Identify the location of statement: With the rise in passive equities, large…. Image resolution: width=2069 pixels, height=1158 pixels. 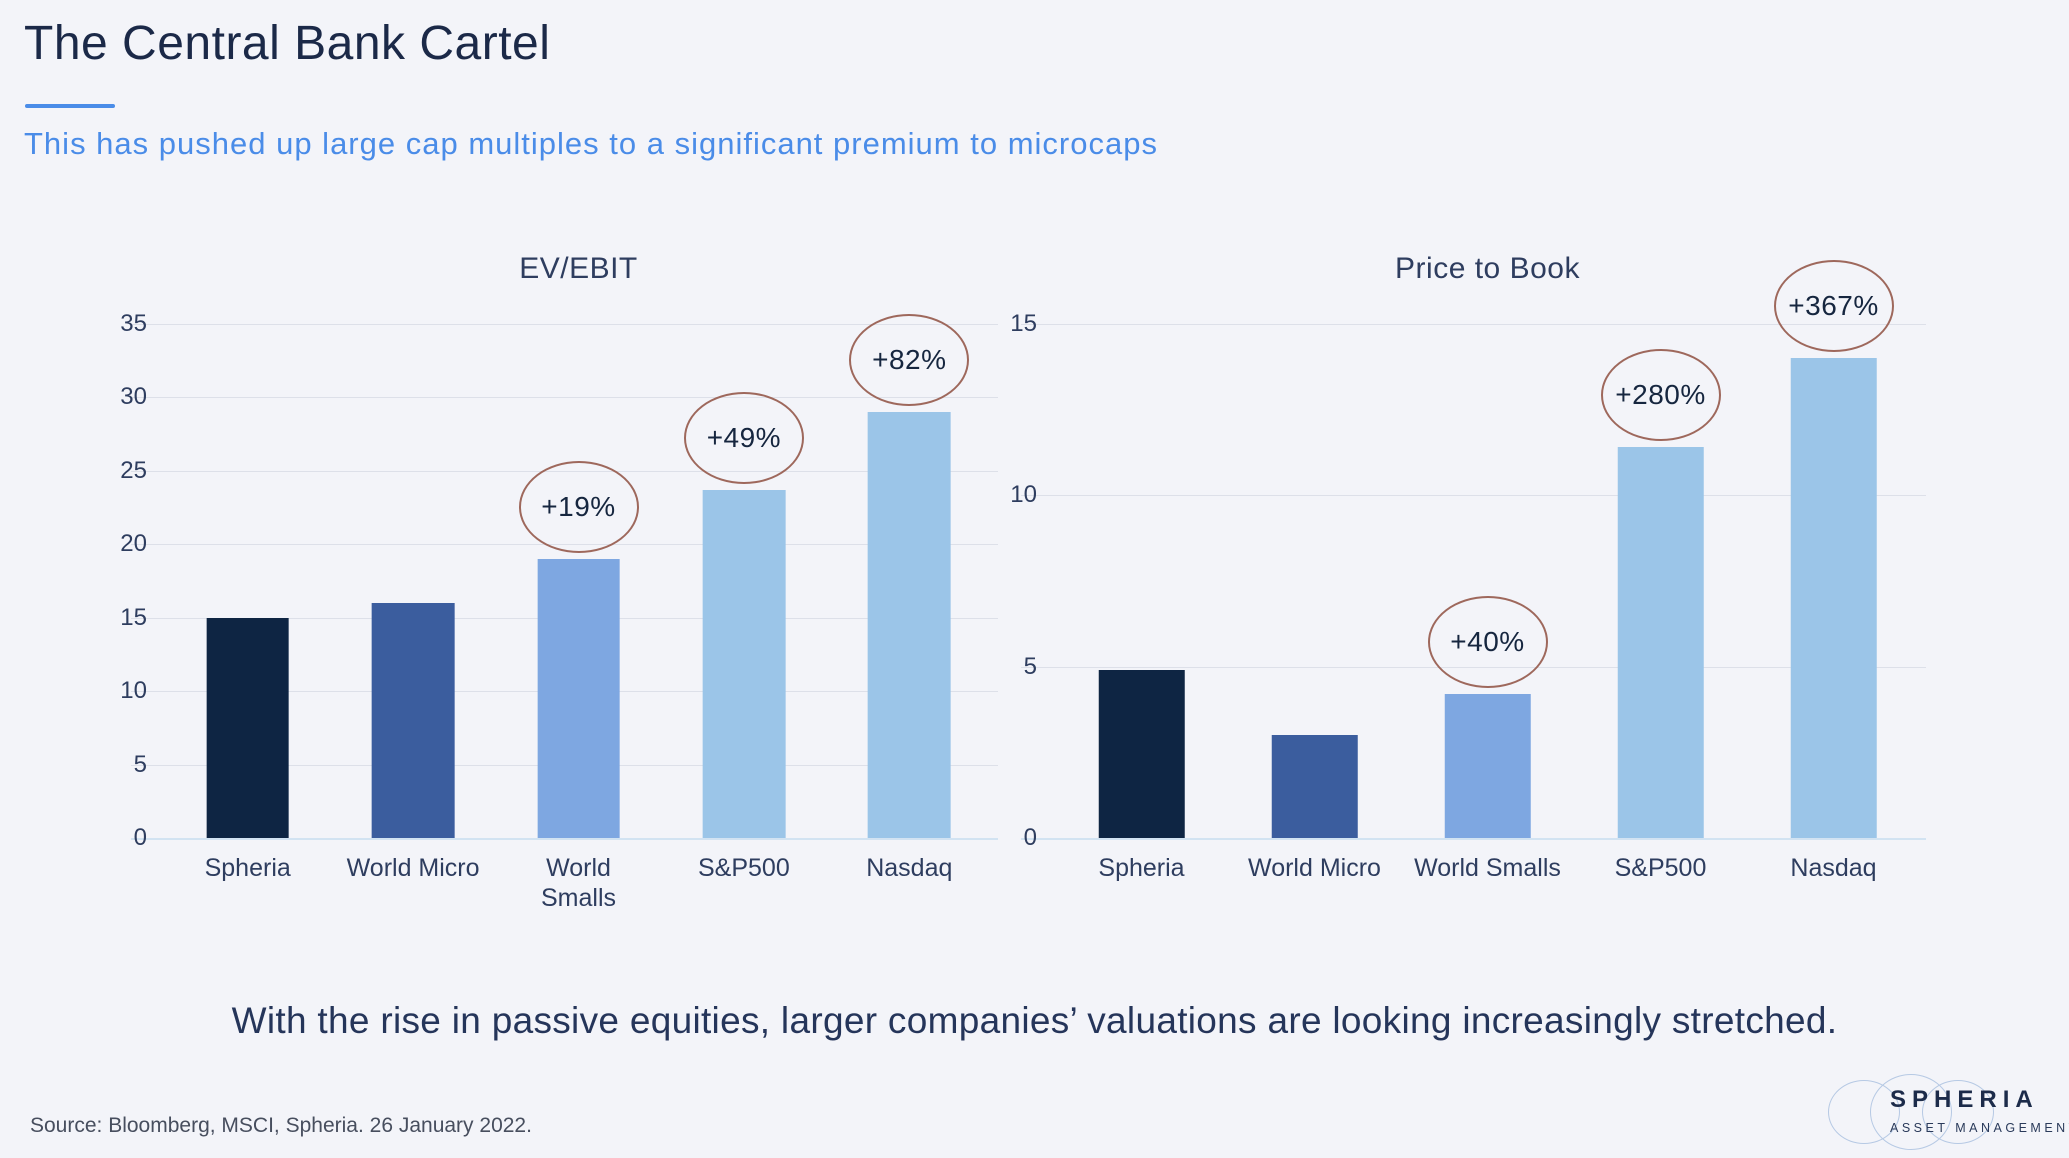
(1034, 1020).